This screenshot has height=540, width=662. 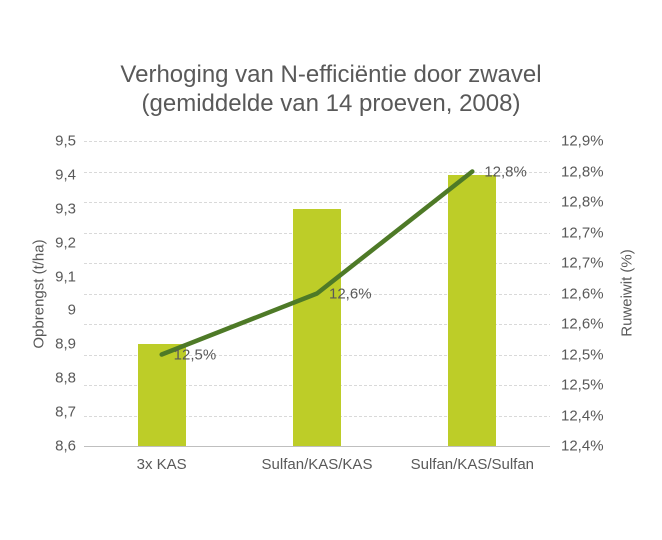 What do you see at coordinates (317, 464) in the screenshot?
I see `x-axis-label: Sulfan/KAS/KAS` at bounding box center [317, 464].